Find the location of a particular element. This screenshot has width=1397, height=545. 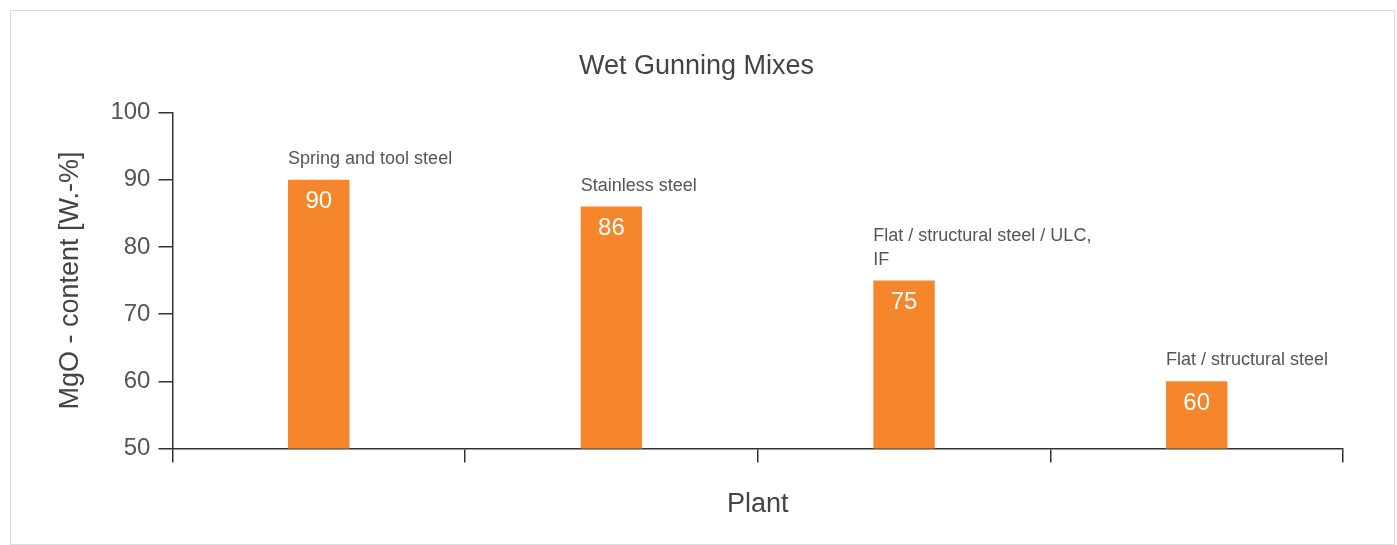

y-axis-title: MgO - content [W.-%] is located at coordinates (68, 280).